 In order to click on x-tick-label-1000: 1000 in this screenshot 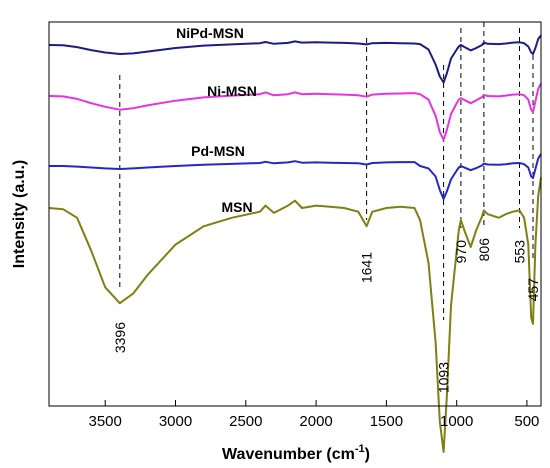, I will do `click(456, 421)`.